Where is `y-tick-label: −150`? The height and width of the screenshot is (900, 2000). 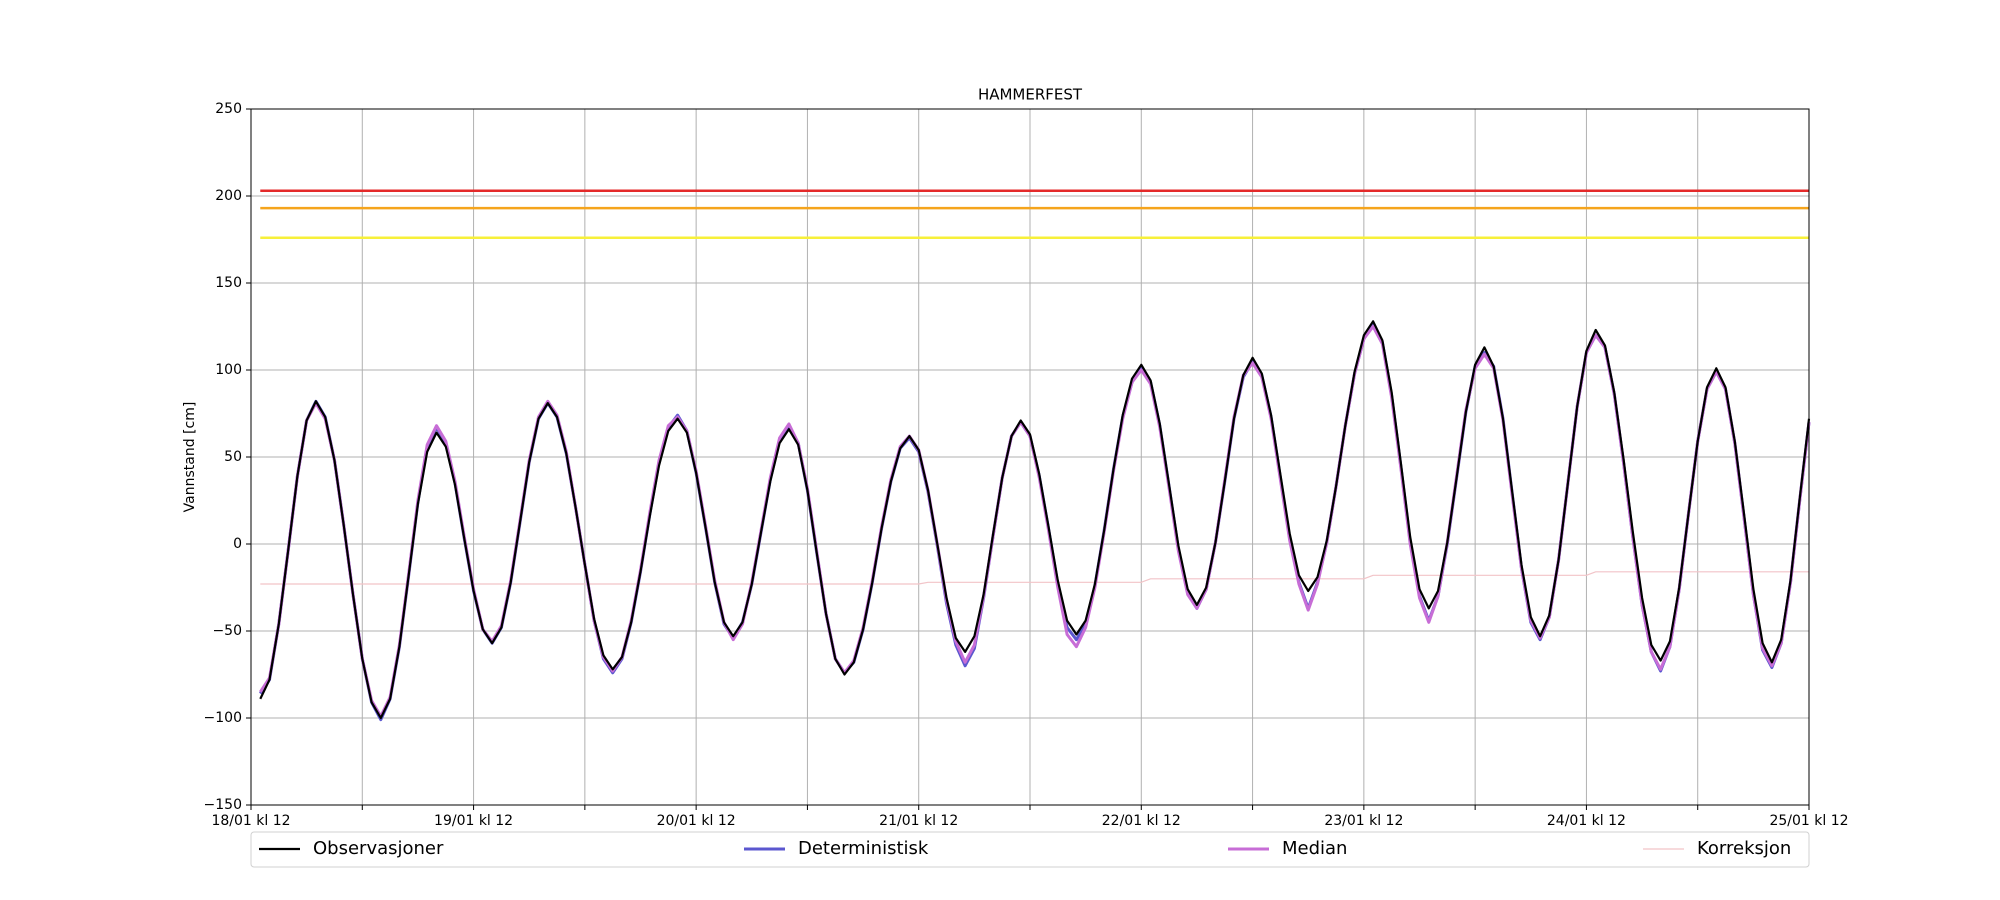
y-tick-label: −150 is located at coordinates (223, 805).